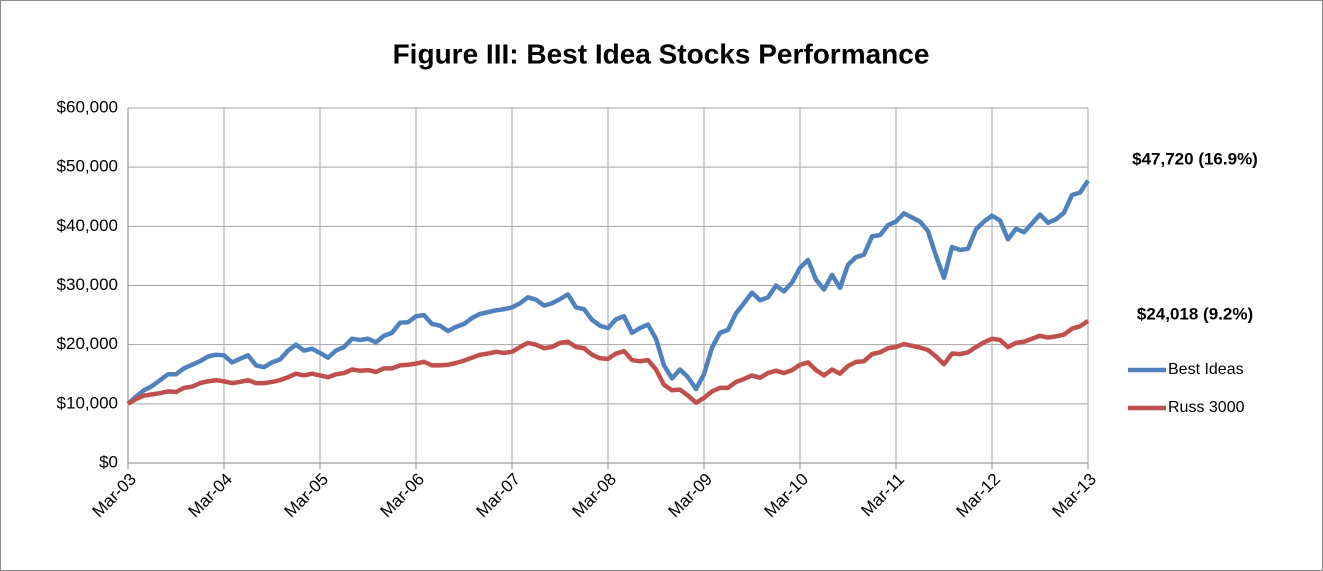 This screenshot has width=1323, height=571. Describe the element at coordinates (1206, 407) in the screenshot. I see `legend-label: Russ 3000` at that location.